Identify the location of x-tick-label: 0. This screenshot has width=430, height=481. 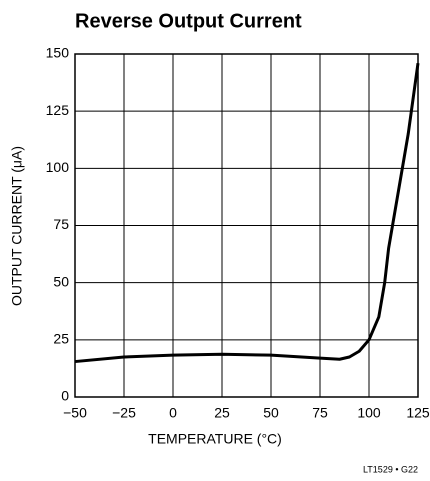
(173, 413).